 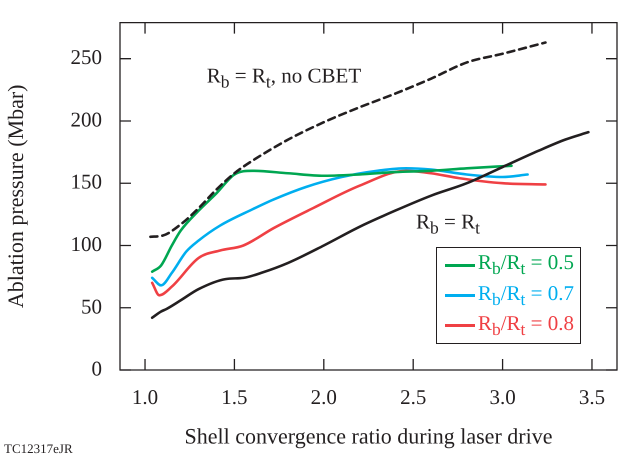 I want to click on x-tick-label: 2.0, so click(x=323, y=397).